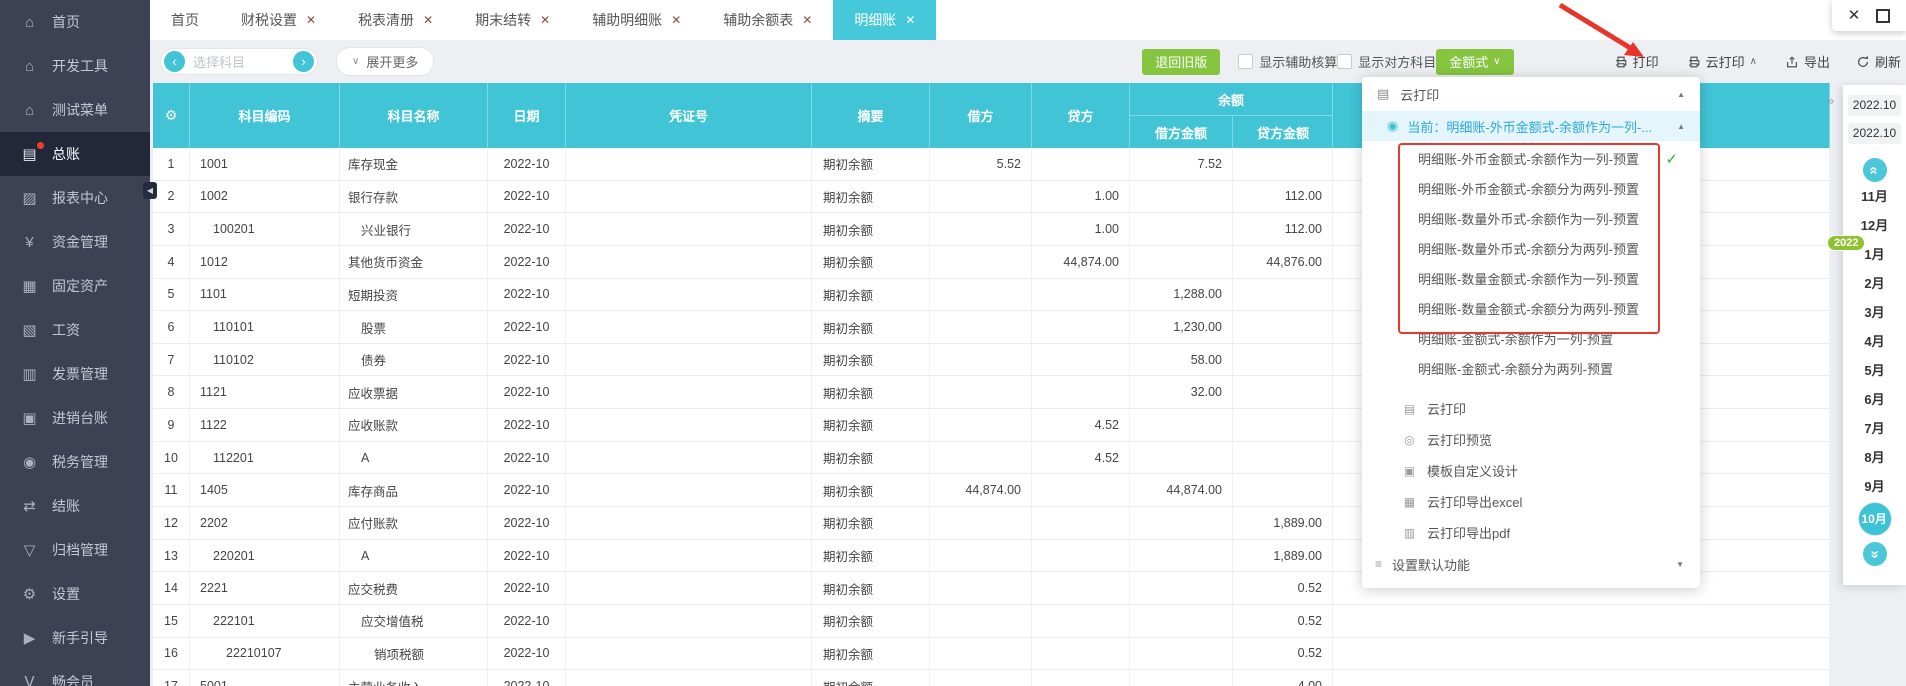 This screenshot has width=1906, height=686. I want to click on menu-template-item: 明细账-数量金额式-余额分为两列-预置, so click(1528, 309).